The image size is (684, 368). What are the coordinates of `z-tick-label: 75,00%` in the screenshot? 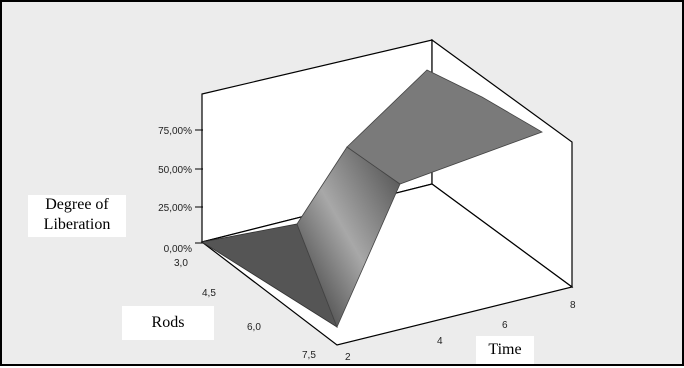 It's located at (175, 131).